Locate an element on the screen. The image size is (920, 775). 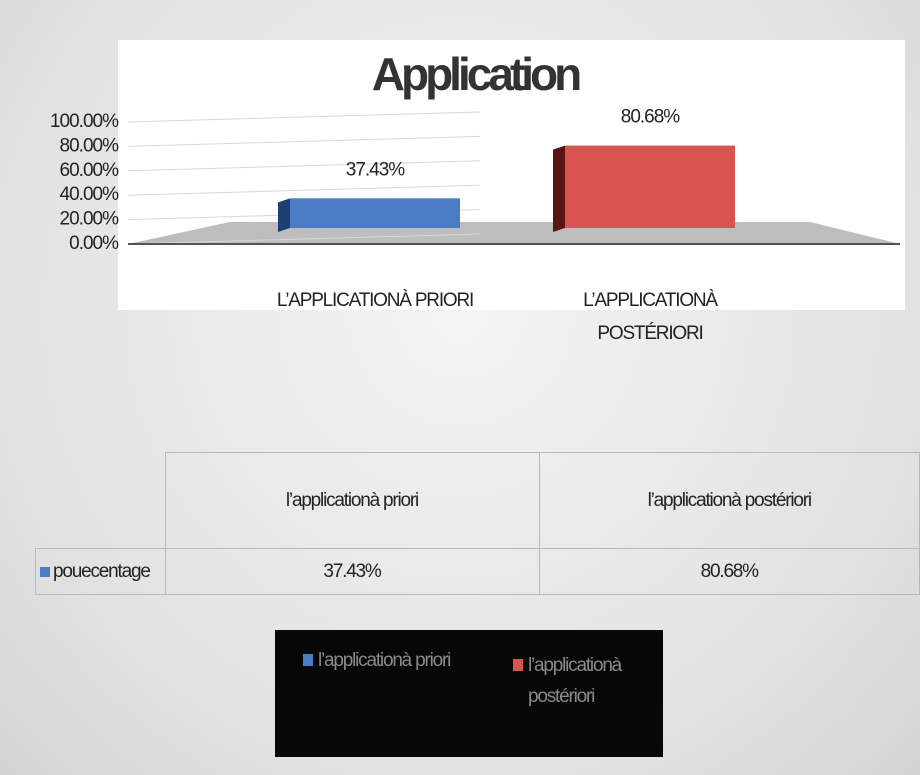
table-cell: 80.68% is located at coordinates (729, 571).